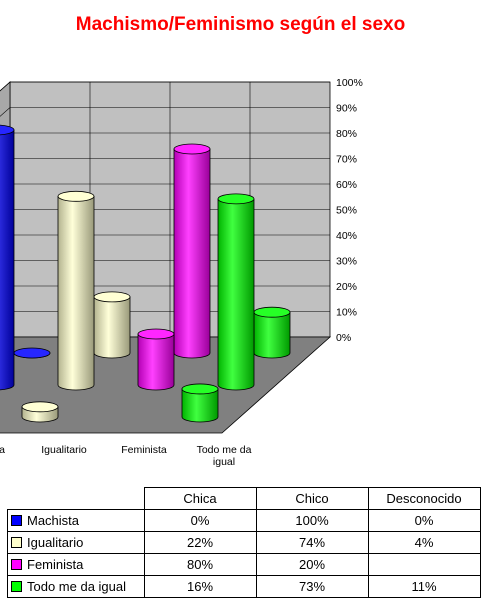 The height and width of the screenshot is (608, 481). Describe the element at coordinates (224, 450) in the screenshot. I see `category-label: Todo me da` at that location.